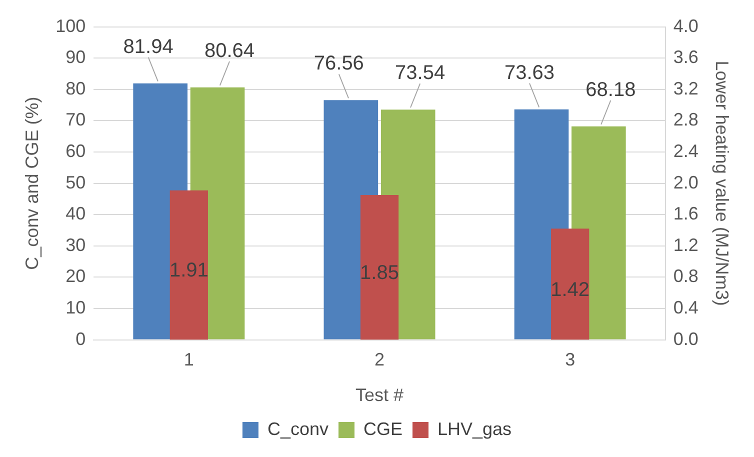 The image size is (754, 457). Describe the element at coordinates (685, 150) in the screenshot. I see `y2-tick-label: 2.4` at that location.